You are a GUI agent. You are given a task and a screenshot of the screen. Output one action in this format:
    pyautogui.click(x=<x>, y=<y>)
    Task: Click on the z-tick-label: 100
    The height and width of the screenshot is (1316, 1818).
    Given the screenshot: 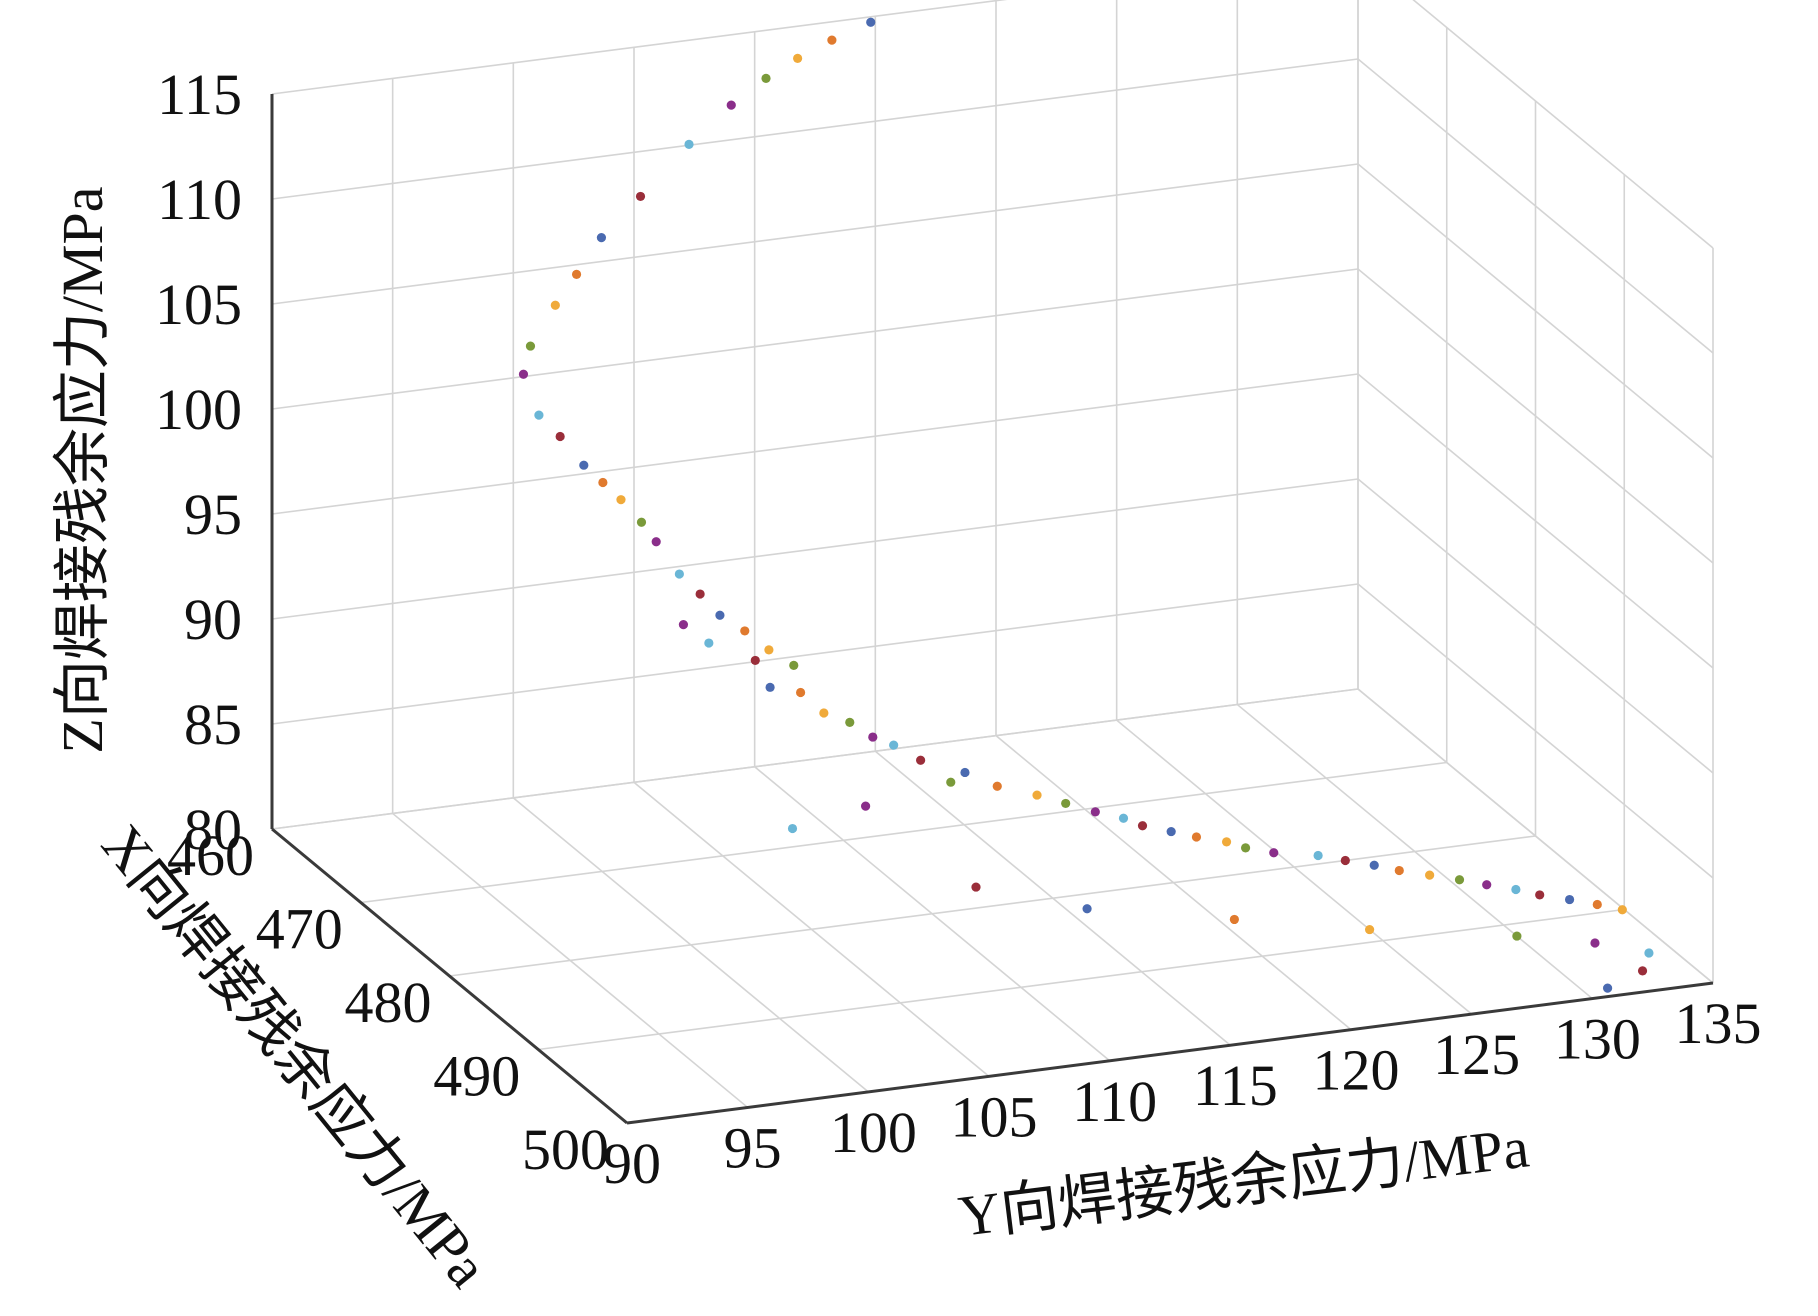 What is the action you would take?
    pyautogui.click(x=198, y=409)
    